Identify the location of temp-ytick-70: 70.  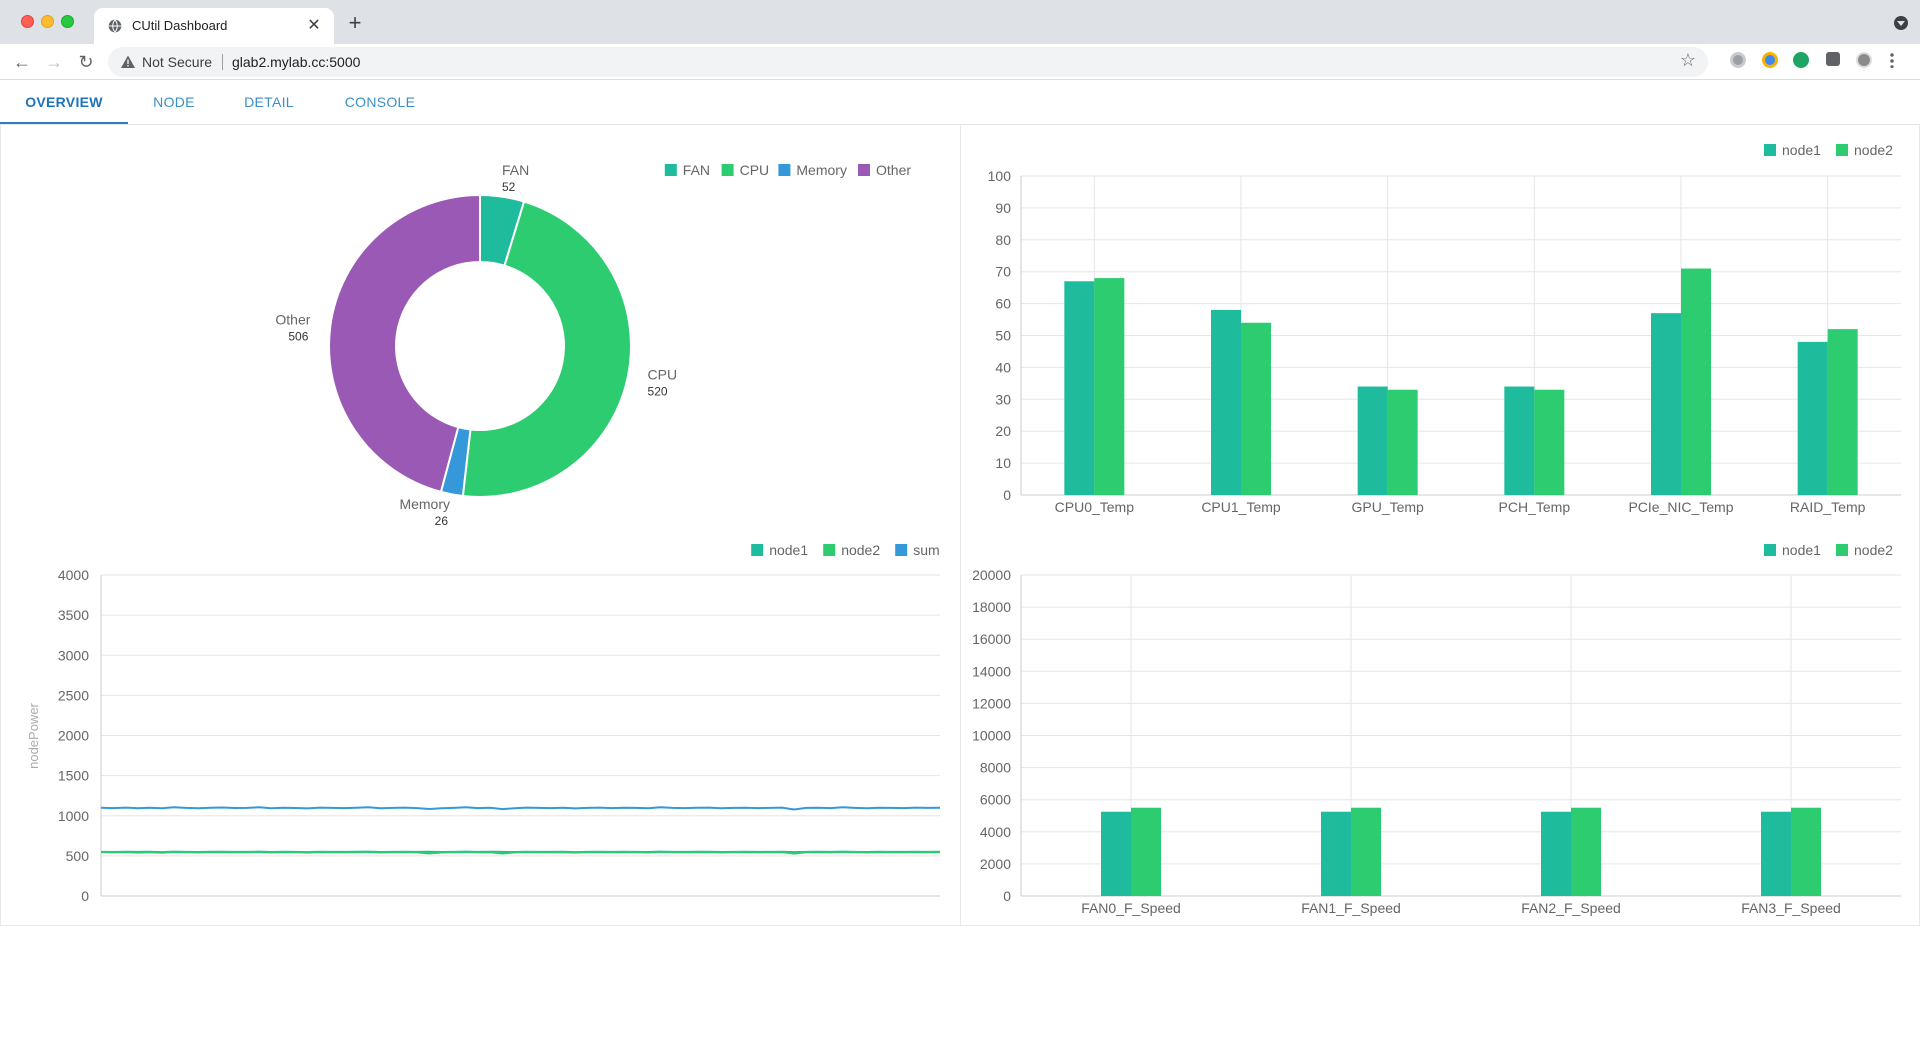
(1003, 272).